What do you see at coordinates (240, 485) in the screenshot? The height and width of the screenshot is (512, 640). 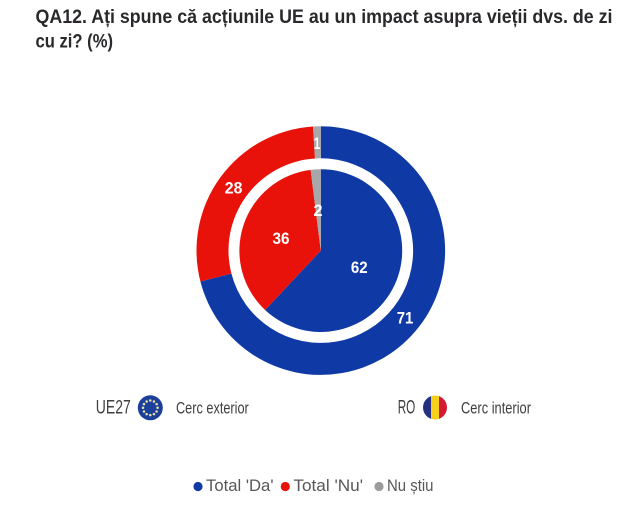 I see `svg-text: Total 'Da'` at bounding box center [240, 485].